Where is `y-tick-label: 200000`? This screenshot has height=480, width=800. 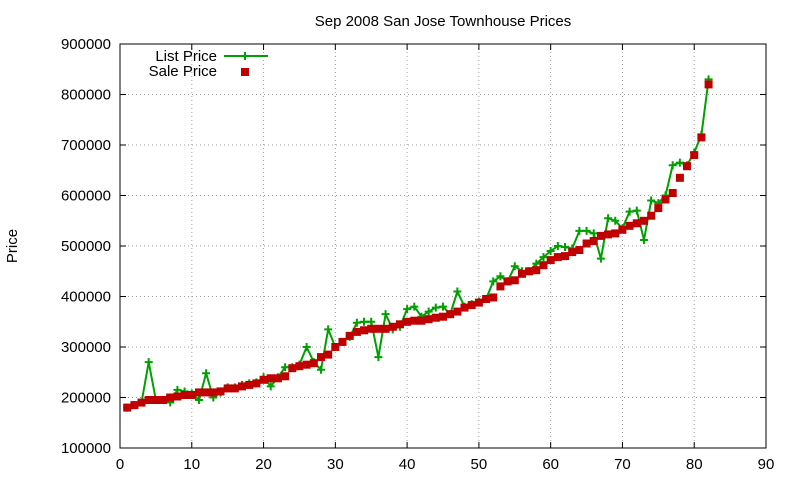
y-tick-label: 200000 is located at coordinates (86, 398).